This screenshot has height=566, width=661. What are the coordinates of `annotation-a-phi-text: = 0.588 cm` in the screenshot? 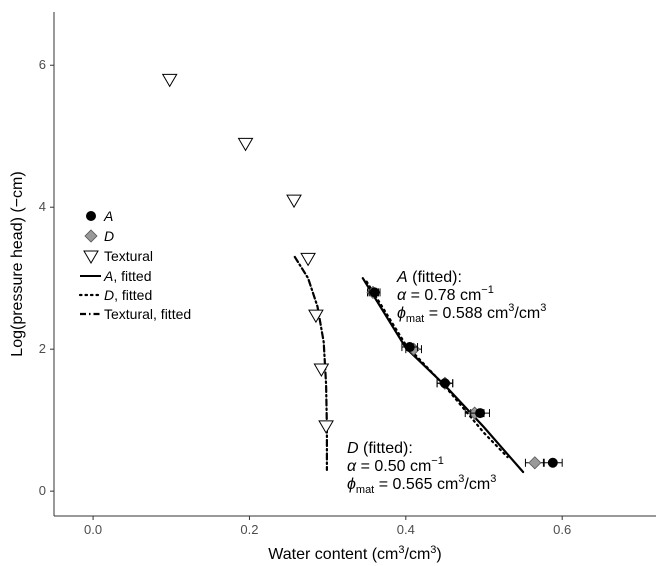 It's located at (466, 313).